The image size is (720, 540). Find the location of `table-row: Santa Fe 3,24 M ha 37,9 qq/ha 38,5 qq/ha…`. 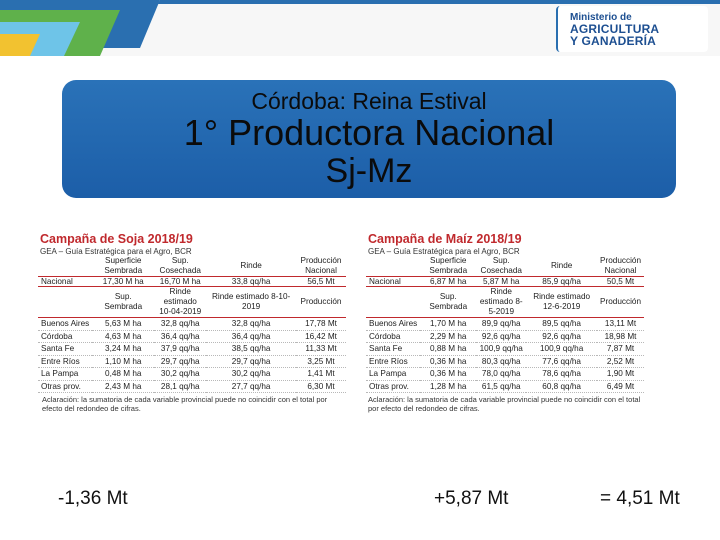

table-row: Santa Fe 3,24 M ha 37,9 qq/ha 38,5 qq/ha… is located at coordinates (192, 349).